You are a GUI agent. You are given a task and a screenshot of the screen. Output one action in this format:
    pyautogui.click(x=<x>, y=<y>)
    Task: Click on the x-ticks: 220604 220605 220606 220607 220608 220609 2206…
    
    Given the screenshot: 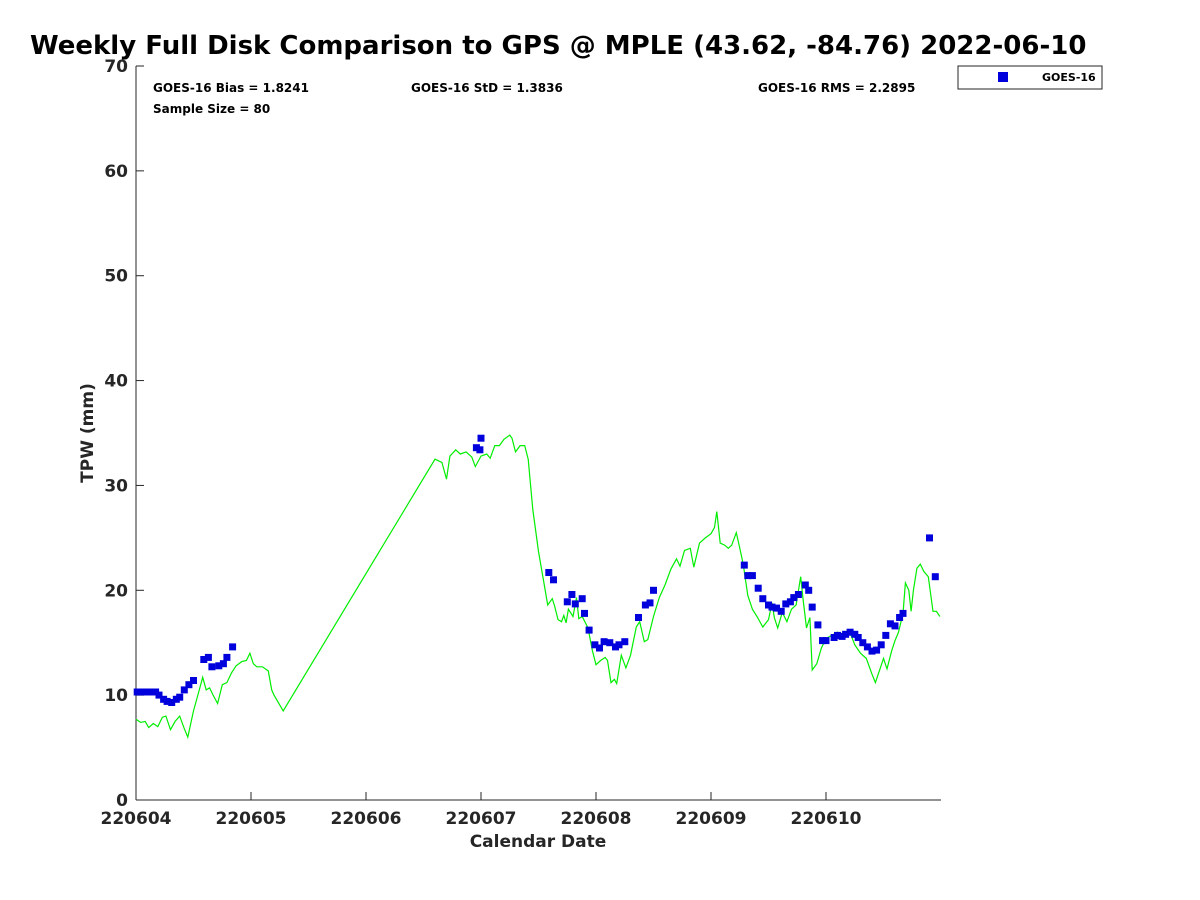 What is the action you would take?
    pyautogui.click(x=481, y=810)
    